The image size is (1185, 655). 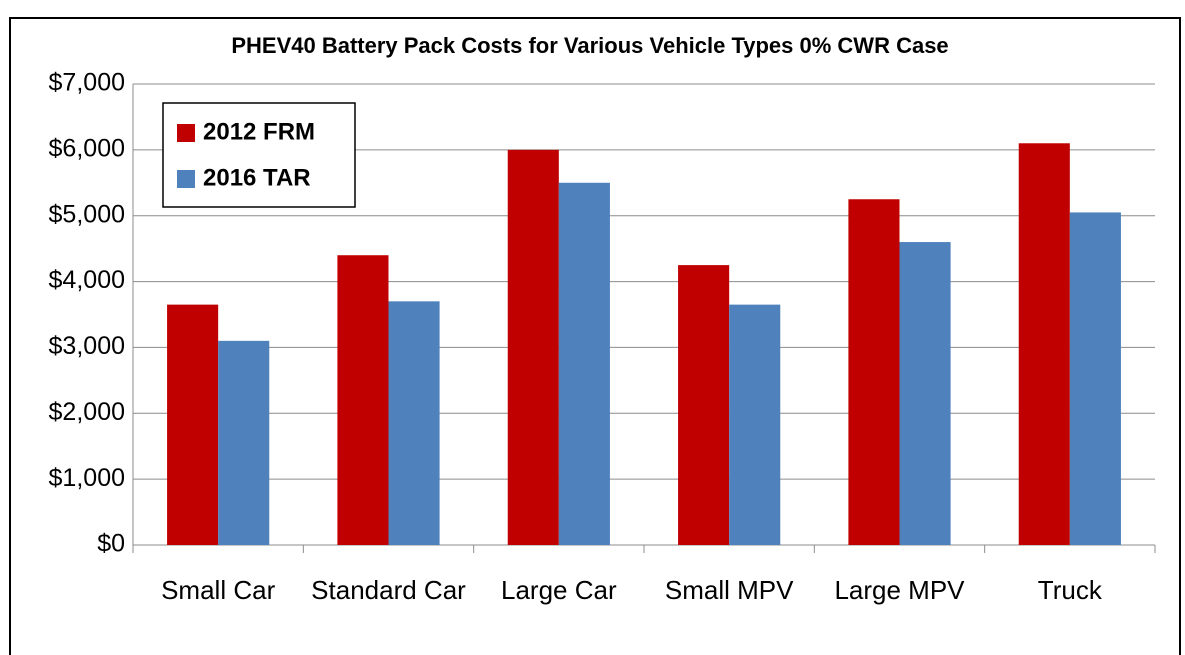 I want to click on y-tick-label: $0, so click(x=111, y=544).